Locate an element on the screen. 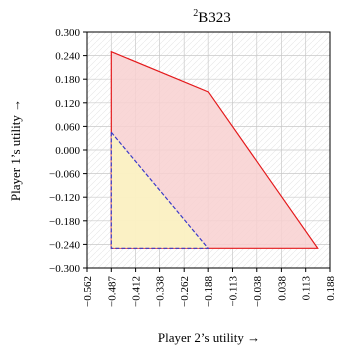 The height and width of the screenshot is (353, 337). x-tick-label-10: 0.188 is located at coordinates (331, 288).